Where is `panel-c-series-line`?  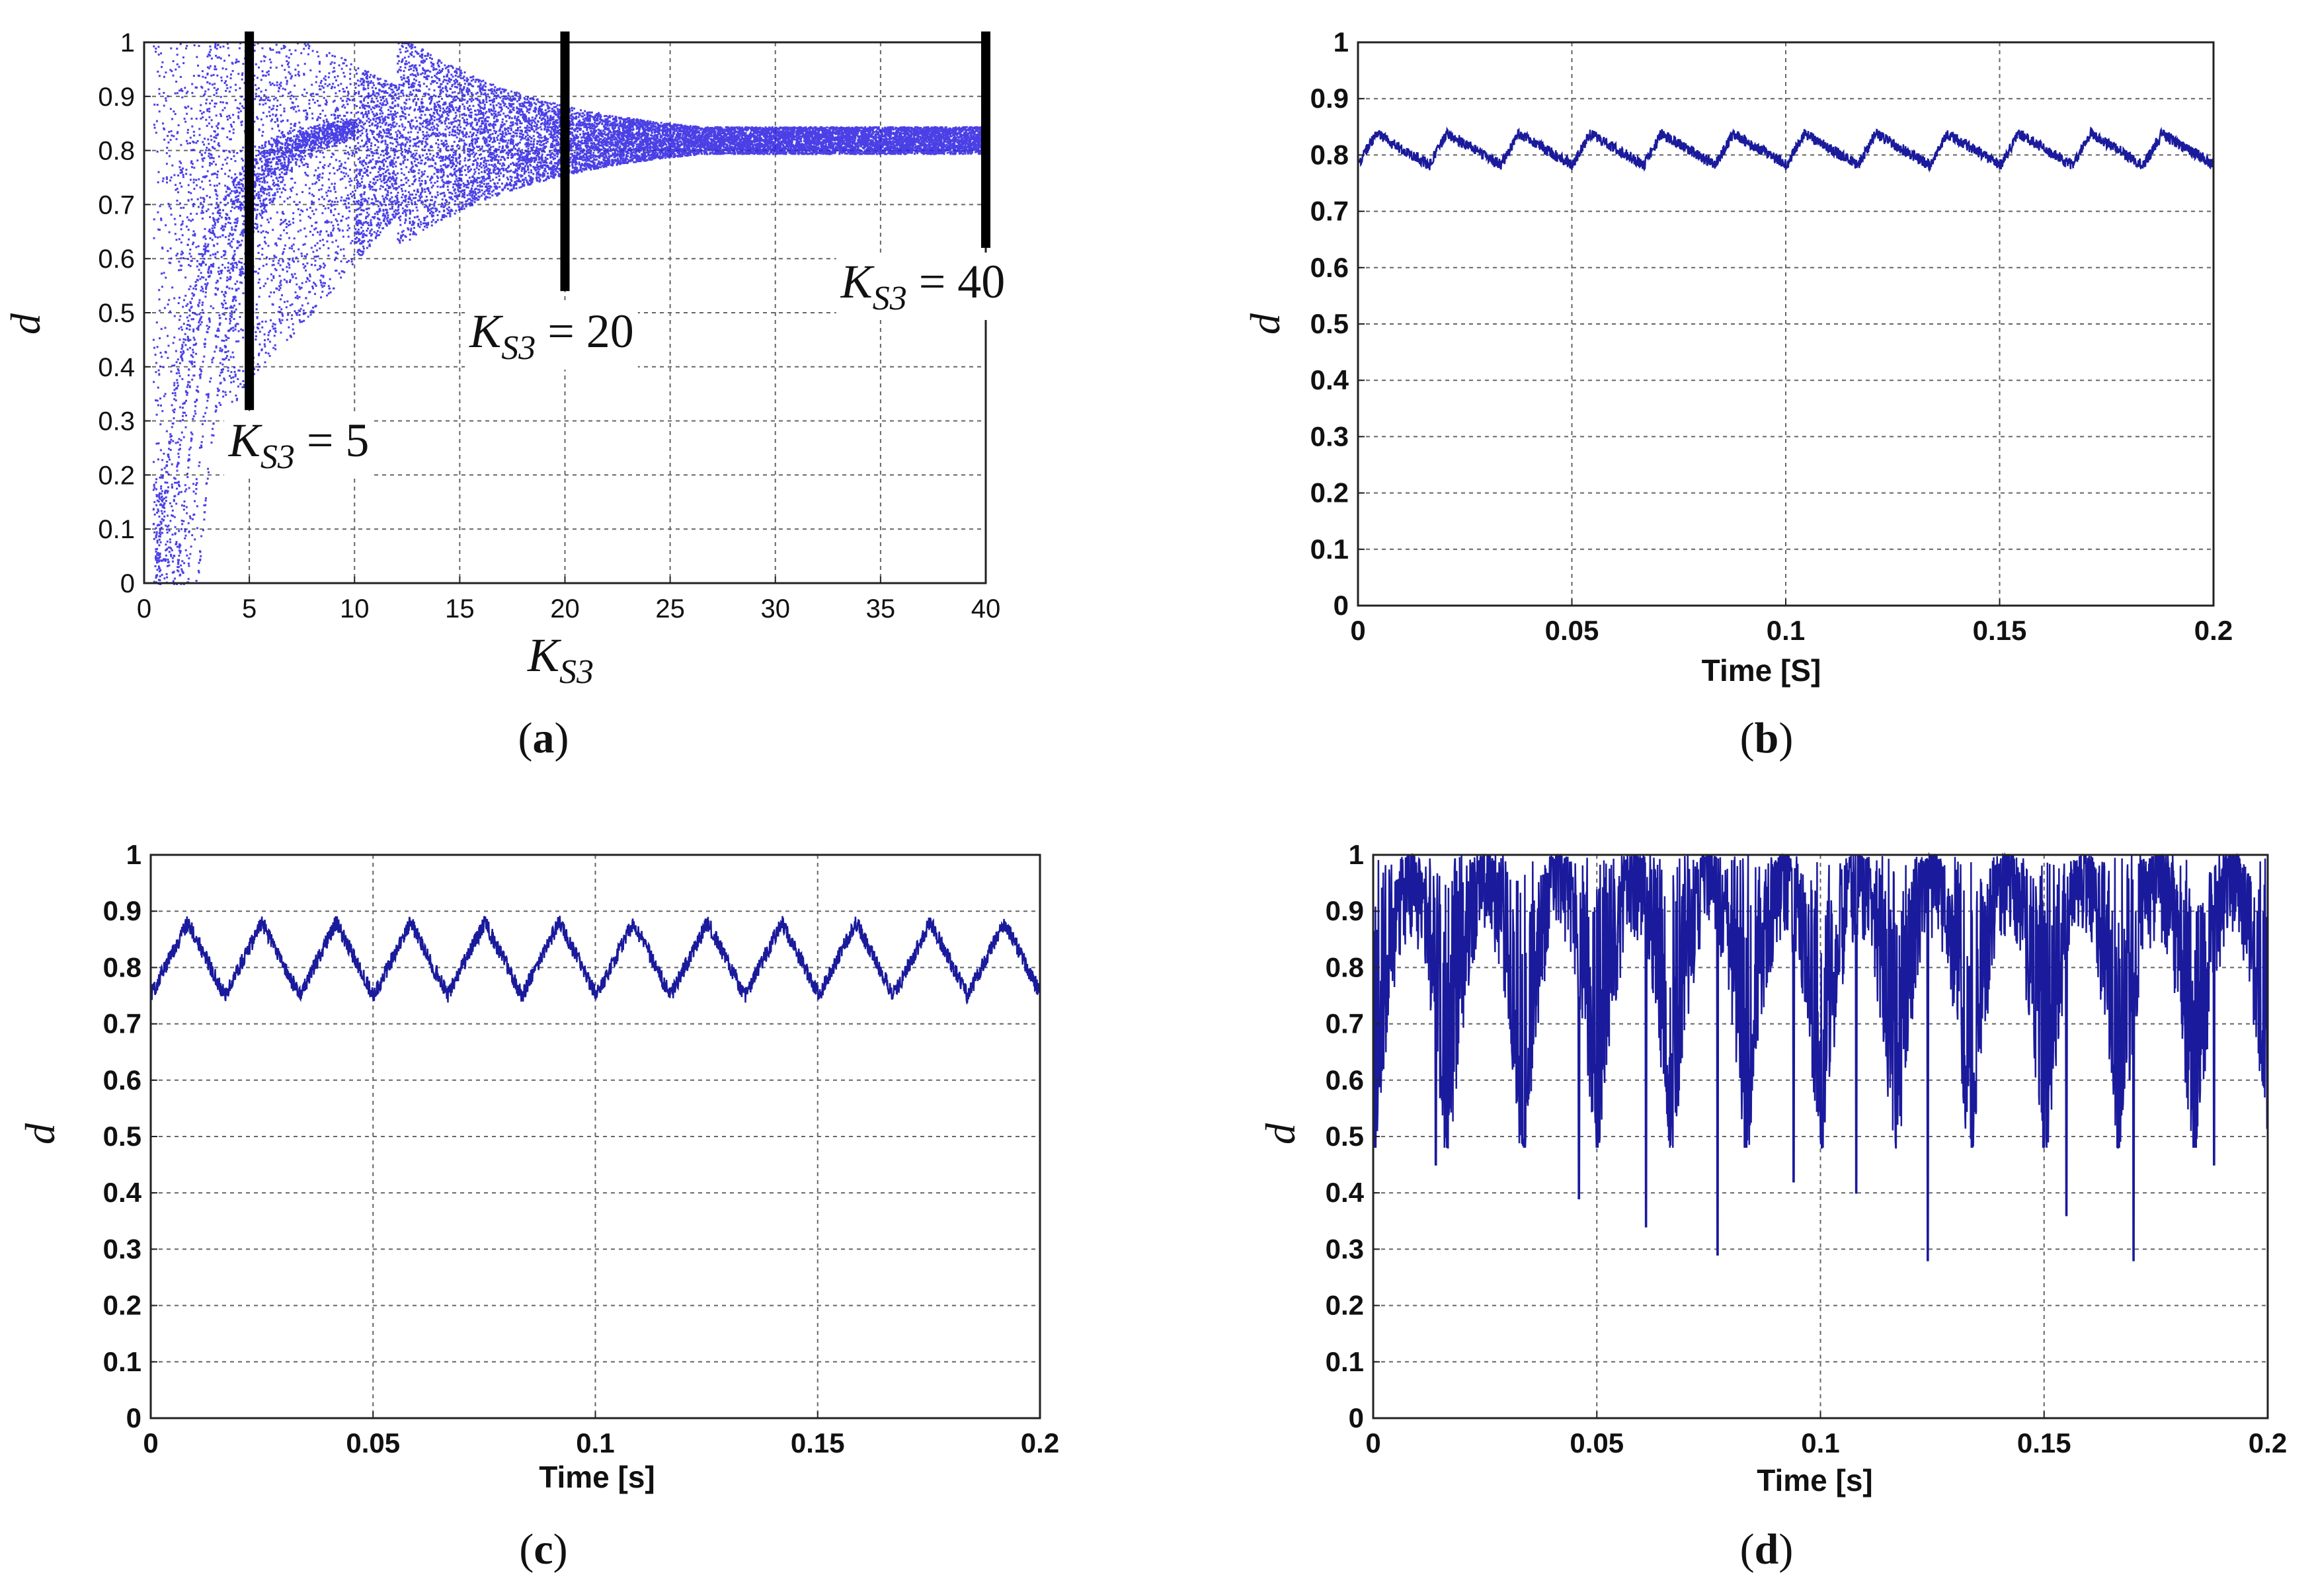
panel-c-series-line is located at coordinates (595, 960).